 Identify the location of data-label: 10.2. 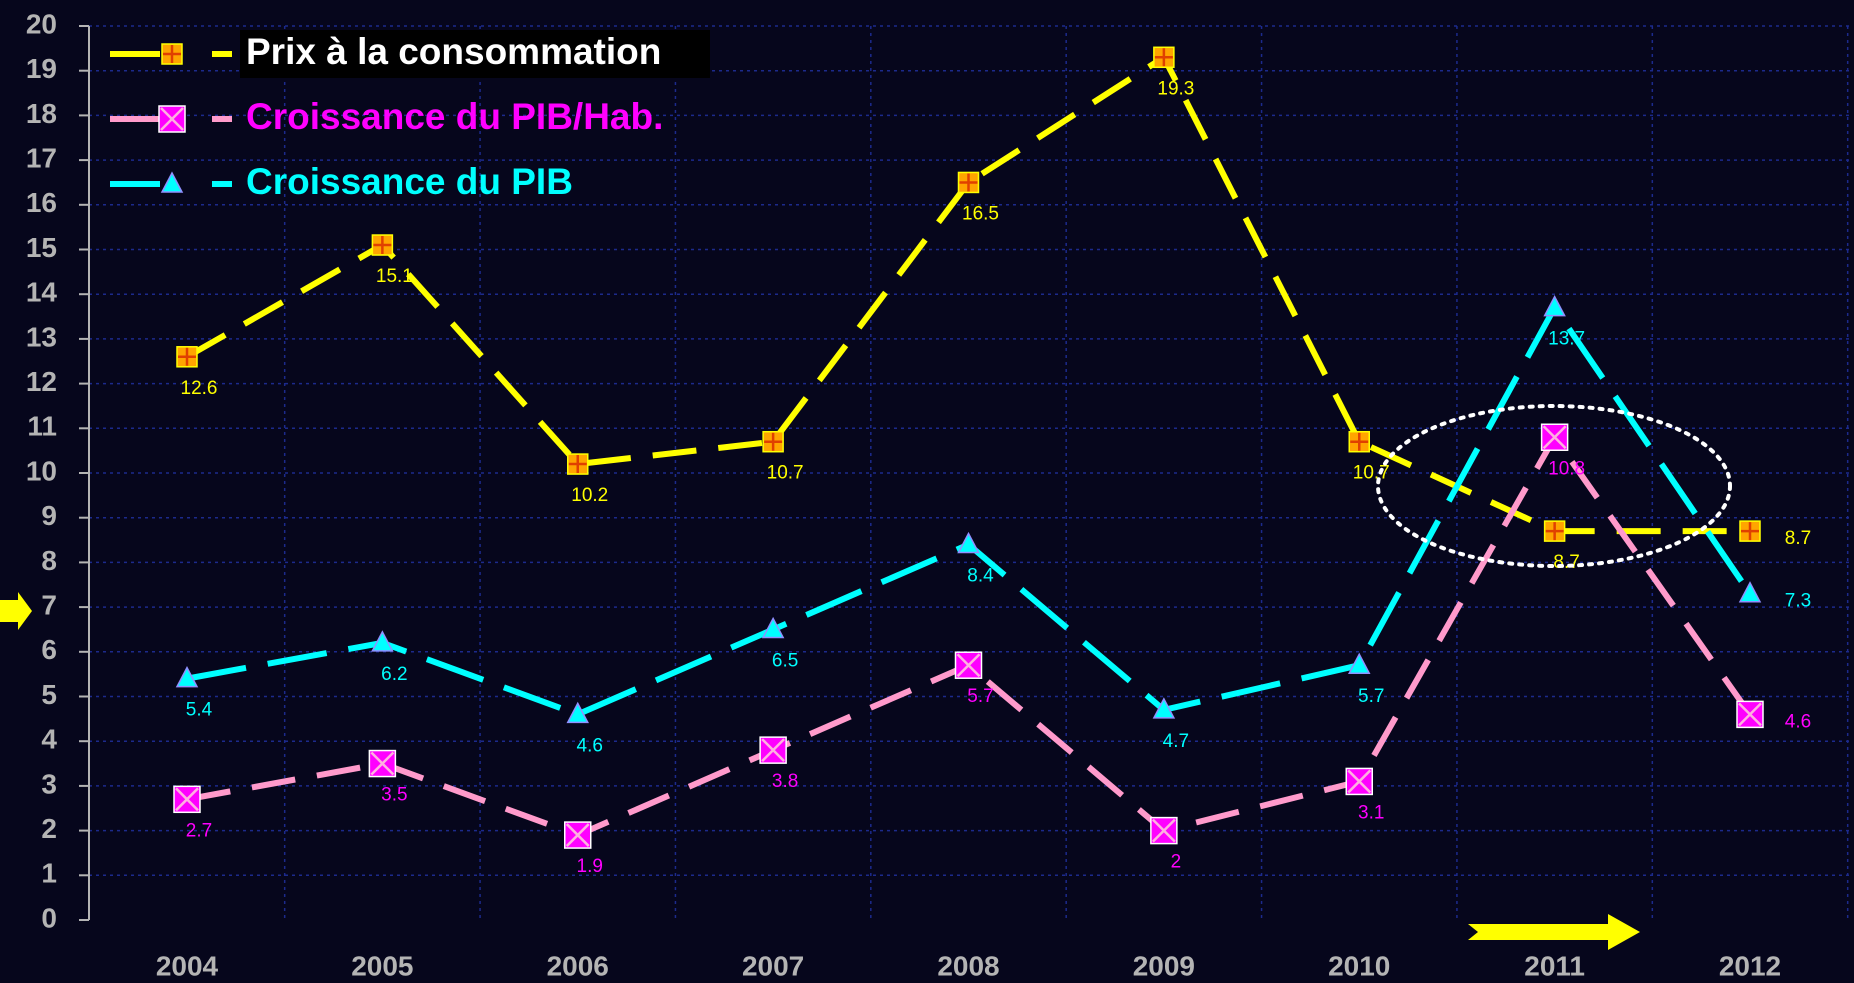
(589, 495).